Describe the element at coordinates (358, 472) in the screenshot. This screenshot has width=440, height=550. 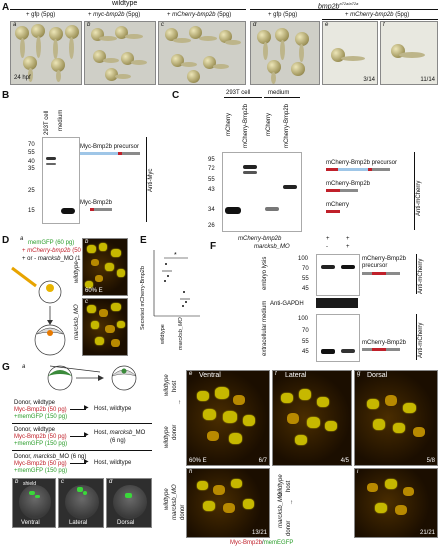
I see `sub-g-i: i` at that location.